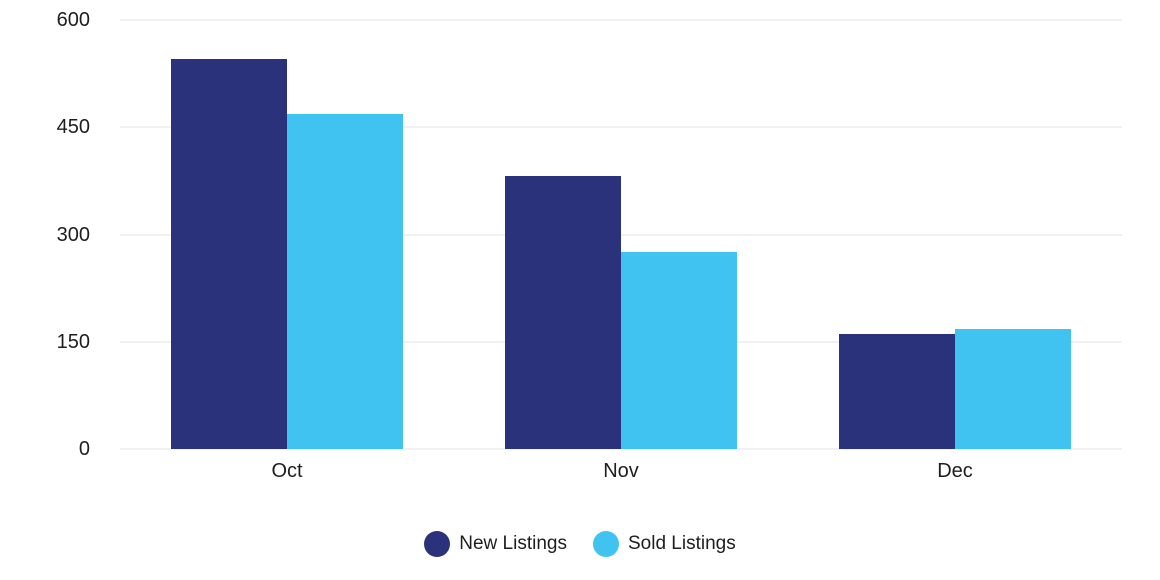 This screenshot has height=580, width=1160. I want to click on legend-label-sold-listings: Sold Listings, so click(681, 543).